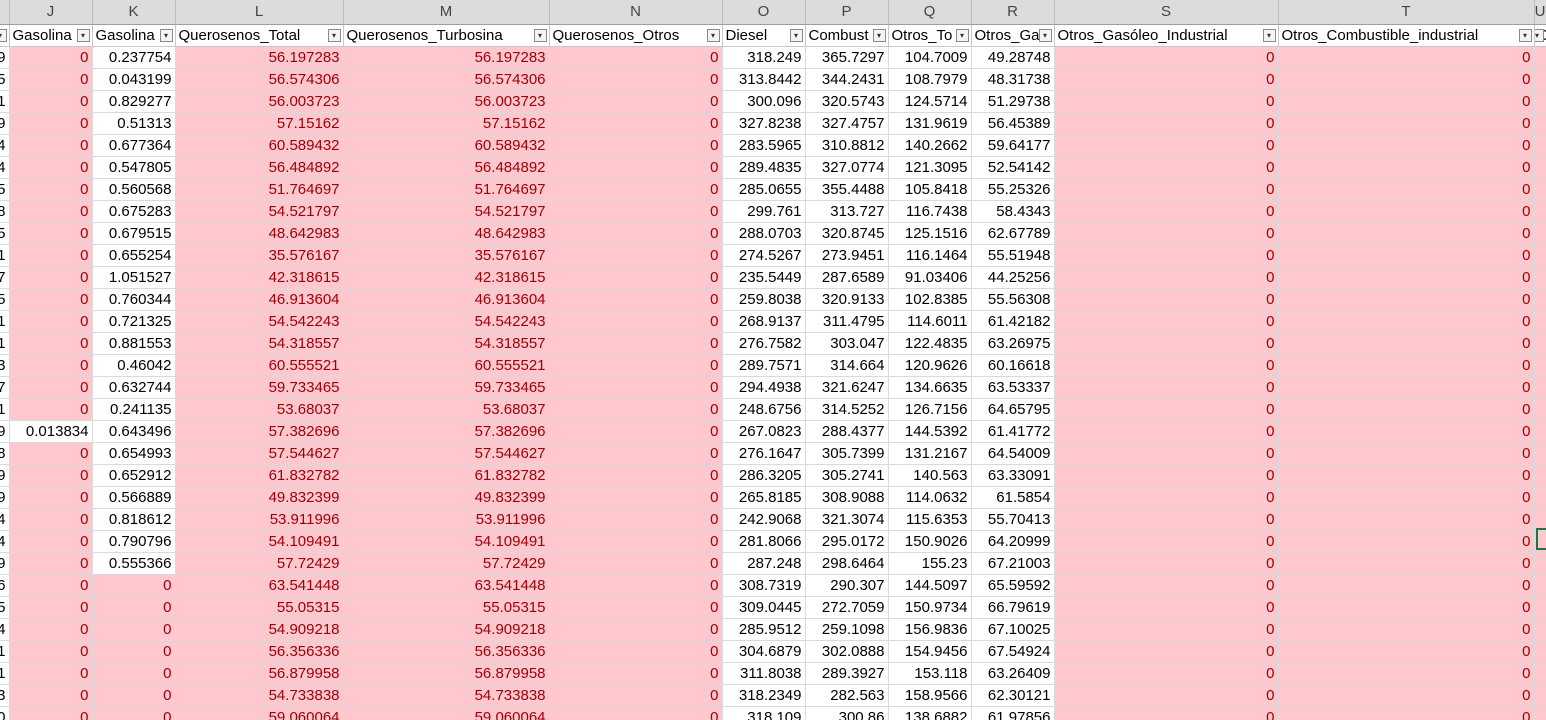  Describe the element at coordinates (134, 453) in the screenshot. I see `table-cell: 0.654993` at that location.